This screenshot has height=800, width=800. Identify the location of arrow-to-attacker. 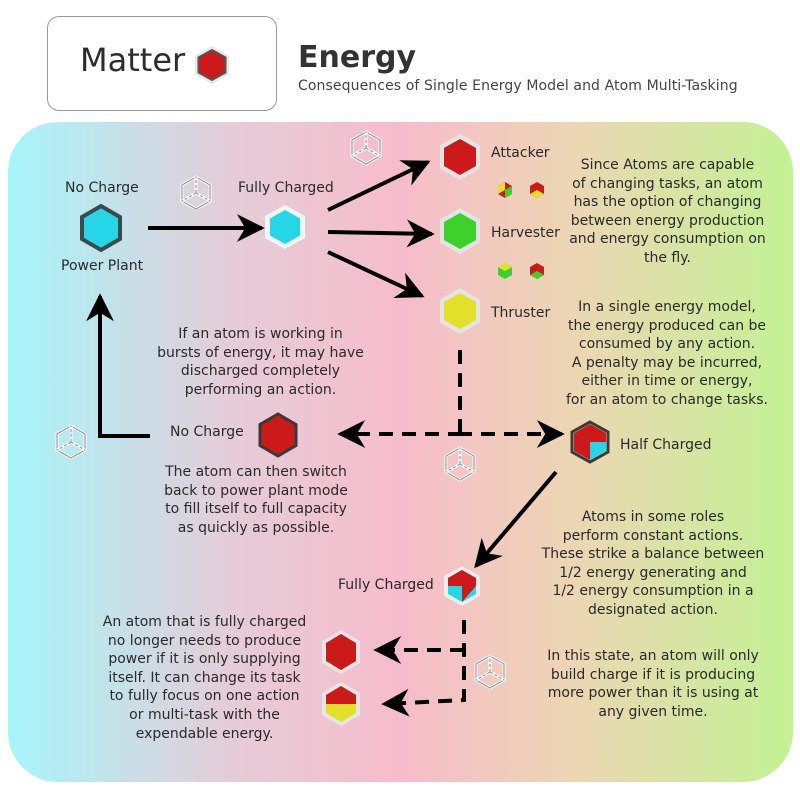
(379, 186).